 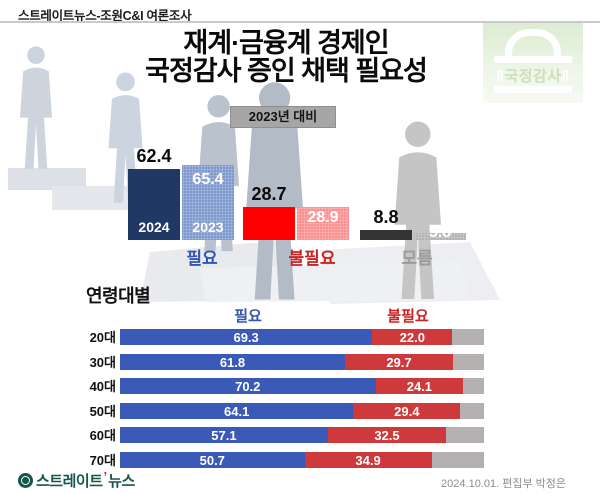 What do you see at coordinates (283, 117) in the screenshot?
I see `comparison-badge: 2023년 대비` at bounding box center [283, 117].